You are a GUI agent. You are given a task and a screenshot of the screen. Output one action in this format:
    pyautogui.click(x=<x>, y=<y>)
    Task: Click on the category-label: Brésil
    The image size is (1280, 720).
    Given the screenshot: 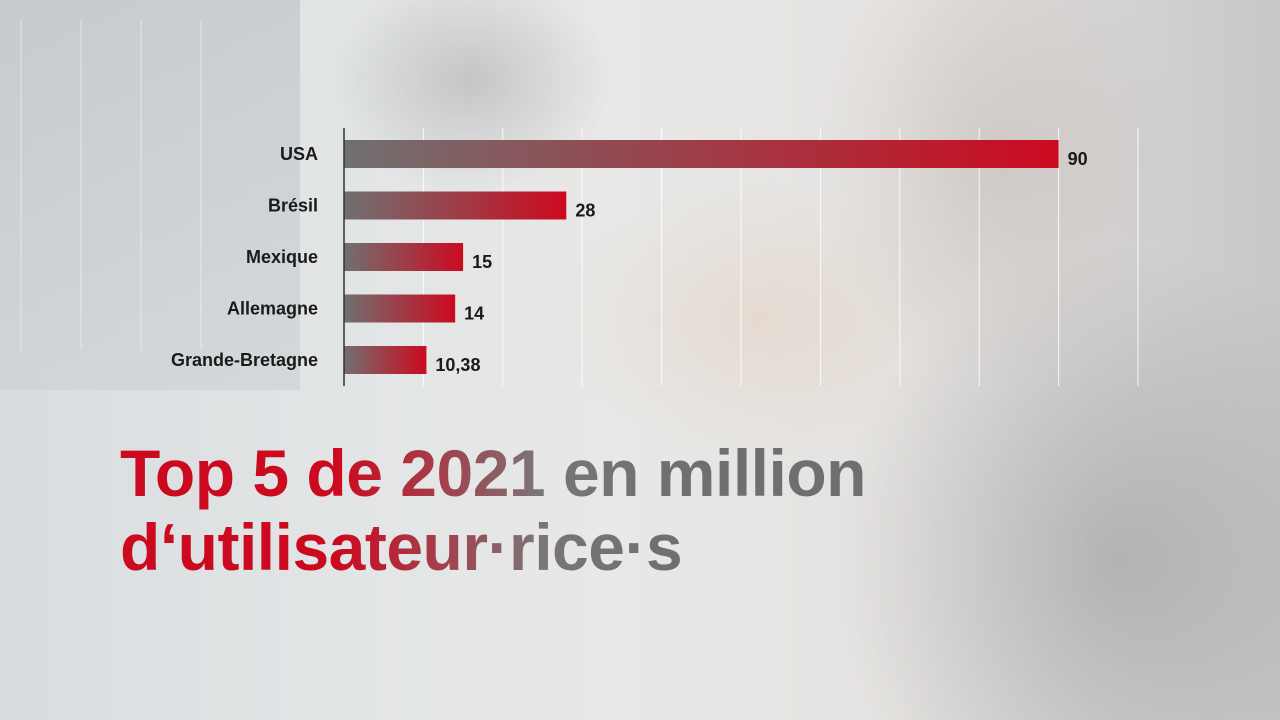 What is the action you would take?
    pyautogui.click(x=293, y=206)
    